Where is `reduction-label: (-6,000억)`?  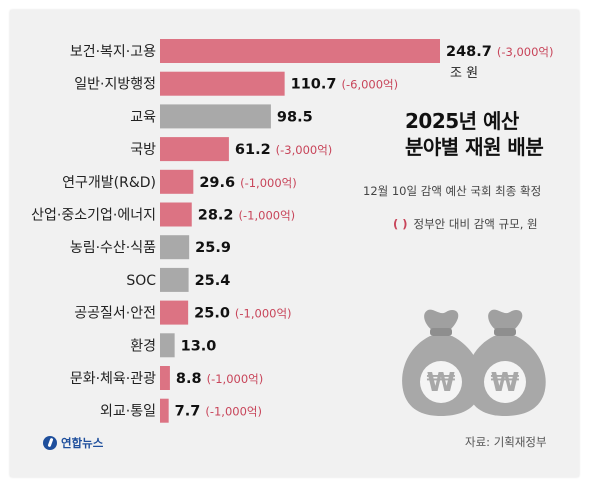 reduction-label: (-6,000억) is located at coordinates (370, 85).